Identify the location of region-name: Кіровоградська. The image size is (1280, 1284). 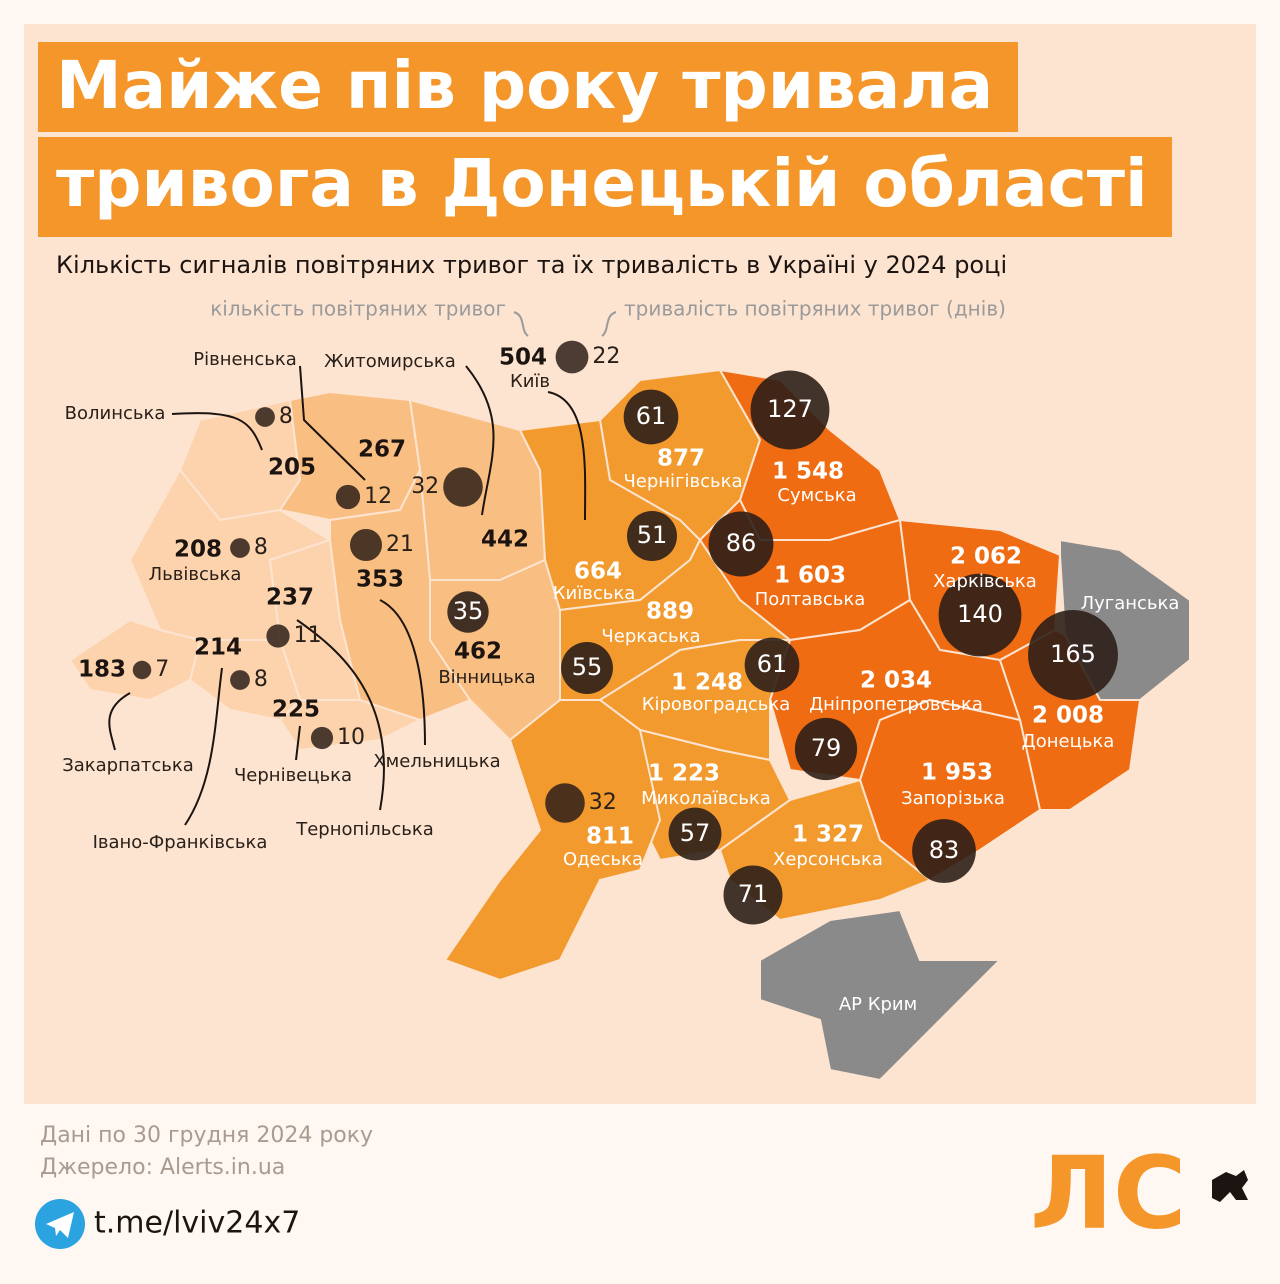
(716, 704).